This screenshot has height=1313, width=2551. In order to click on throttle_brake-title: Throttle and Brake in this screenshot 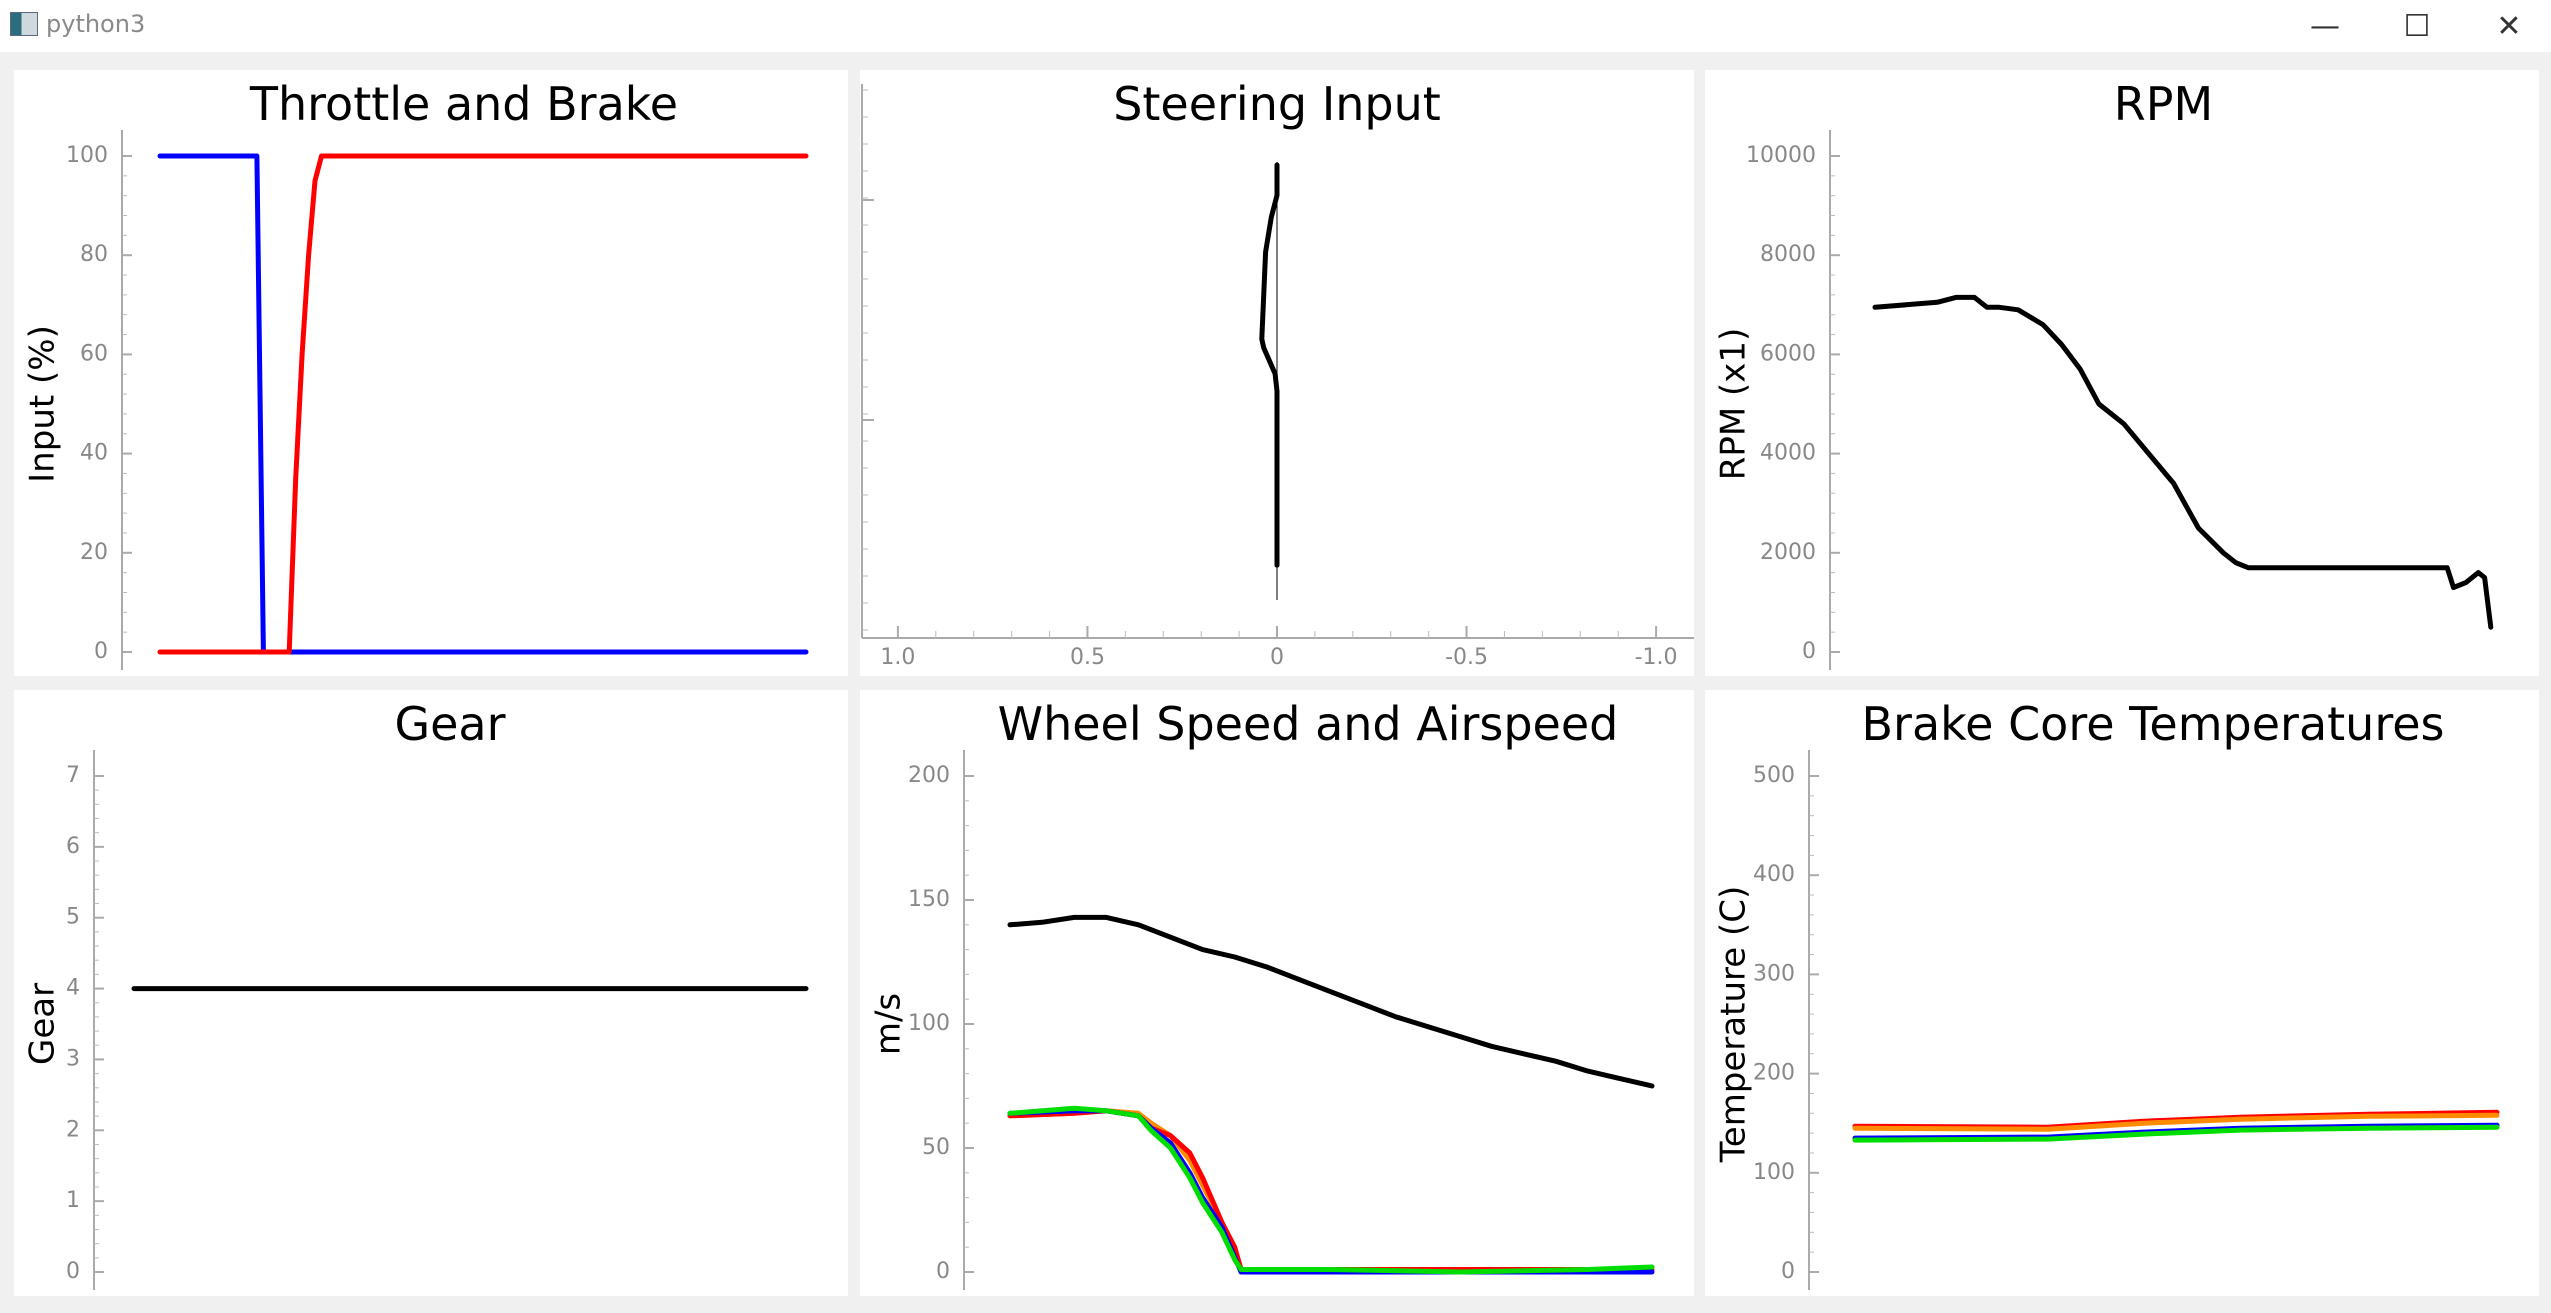, I will do `click(463, 104)`.